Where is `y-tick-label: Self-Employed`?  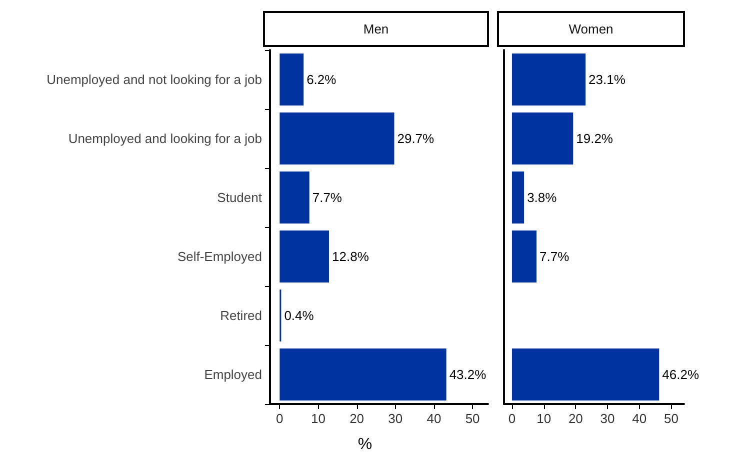 y-tick-label: Self-Employed is located at coordinates (219, 256).